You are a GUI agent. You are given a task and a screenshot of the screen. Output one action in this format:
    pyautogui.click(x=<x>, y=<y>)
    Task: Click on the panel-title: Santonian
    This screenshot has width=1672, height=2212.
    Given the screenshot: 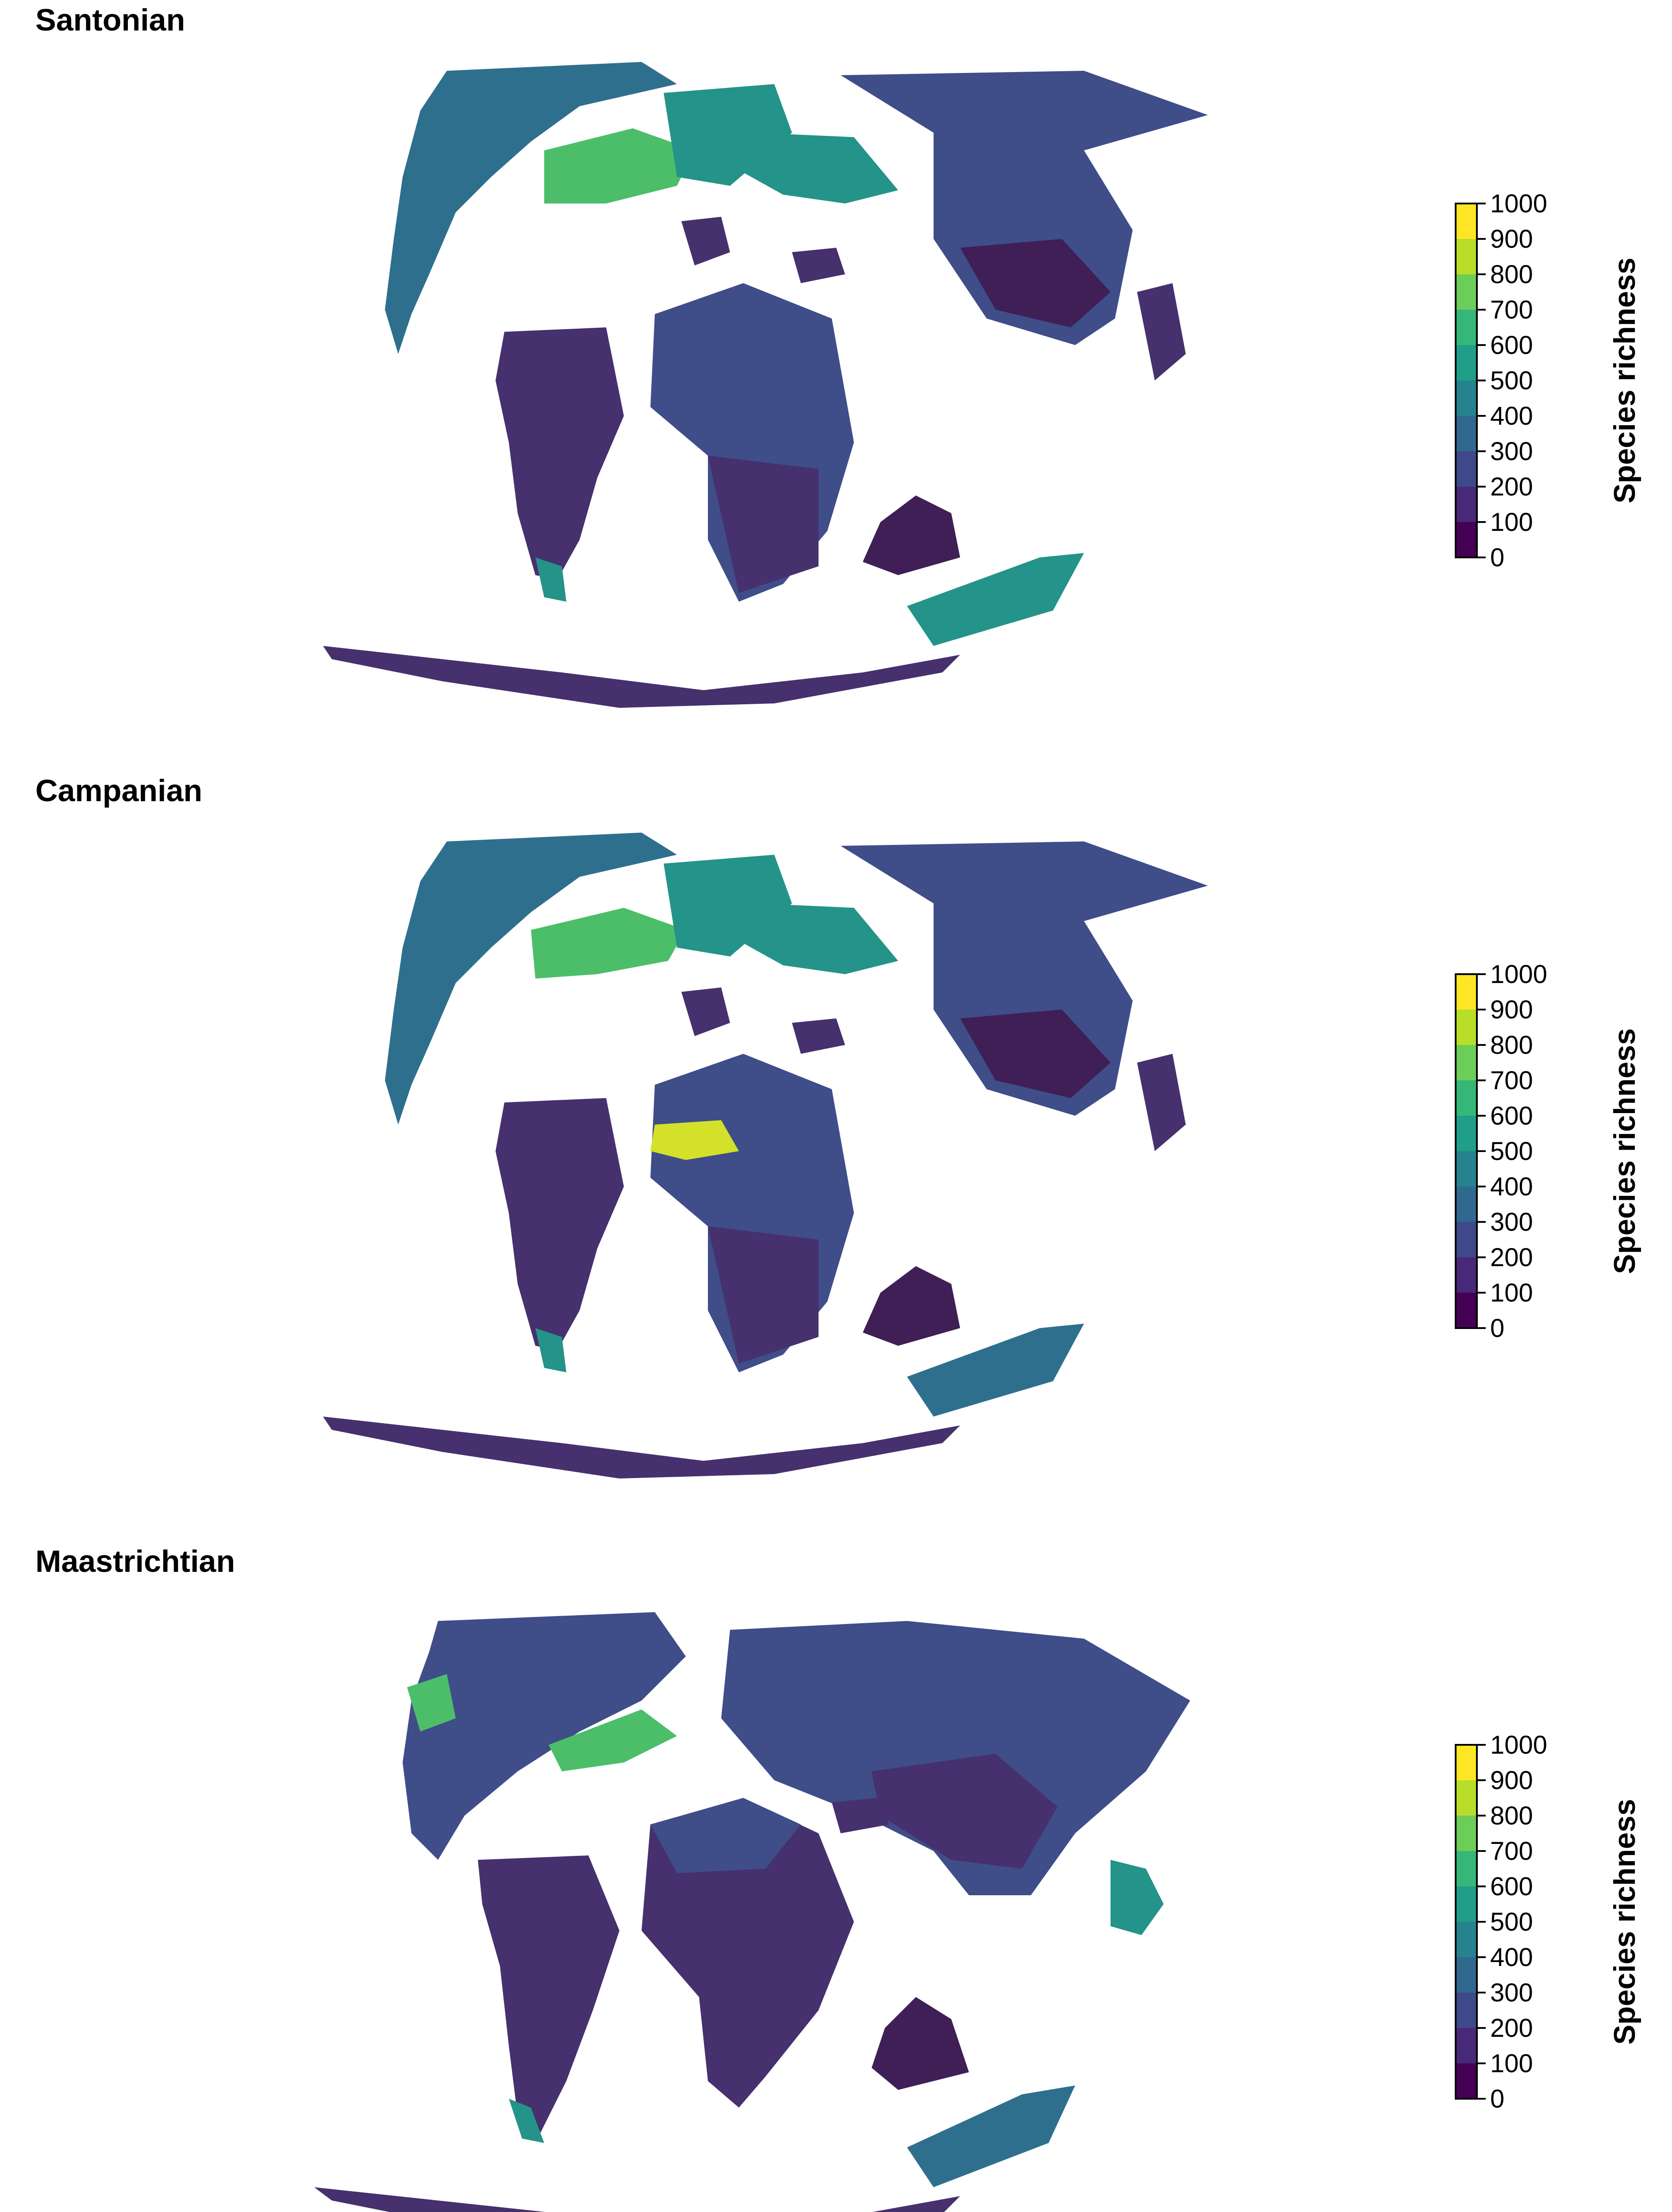 What is the action you would take?
    pyautogui.click(x=110, y=20)
    